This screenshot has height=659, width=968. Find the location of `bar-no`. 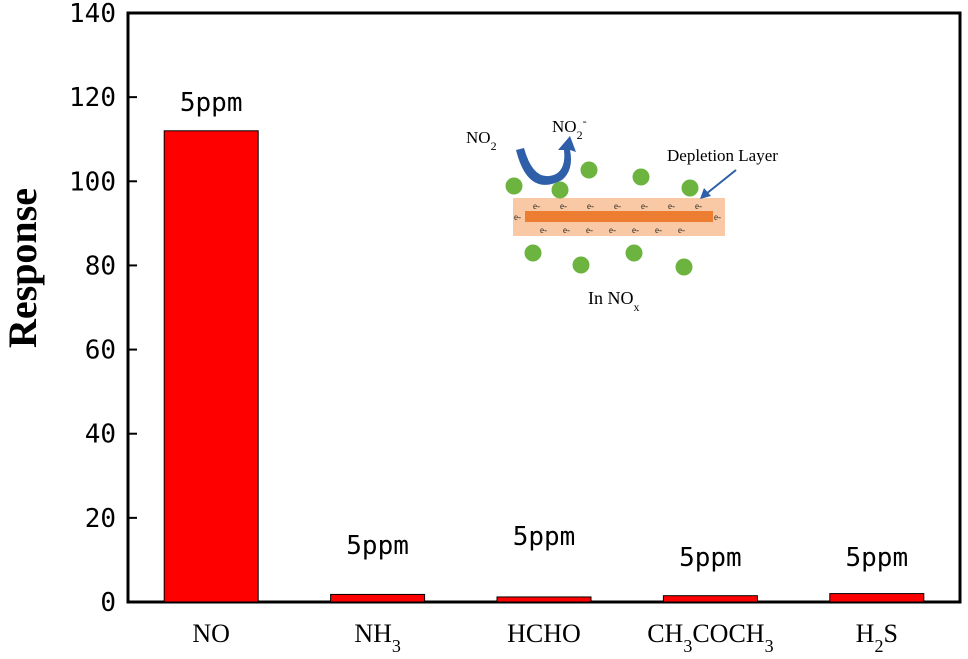

bar-no is located at coordinates (211, 366).